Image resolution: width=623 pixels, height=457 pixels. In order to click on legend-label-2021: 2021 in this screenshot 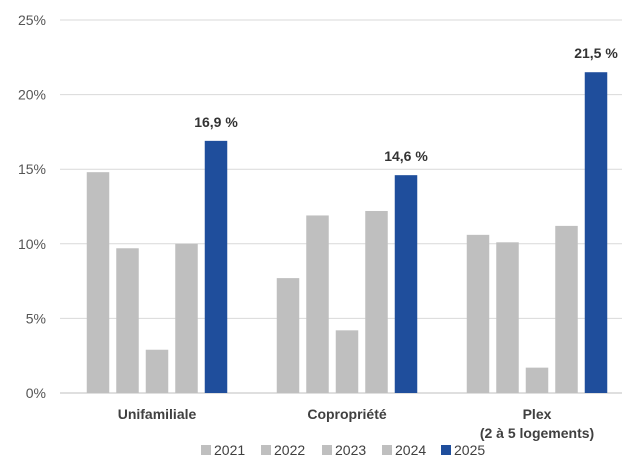, I will do `click(229, 449)`.